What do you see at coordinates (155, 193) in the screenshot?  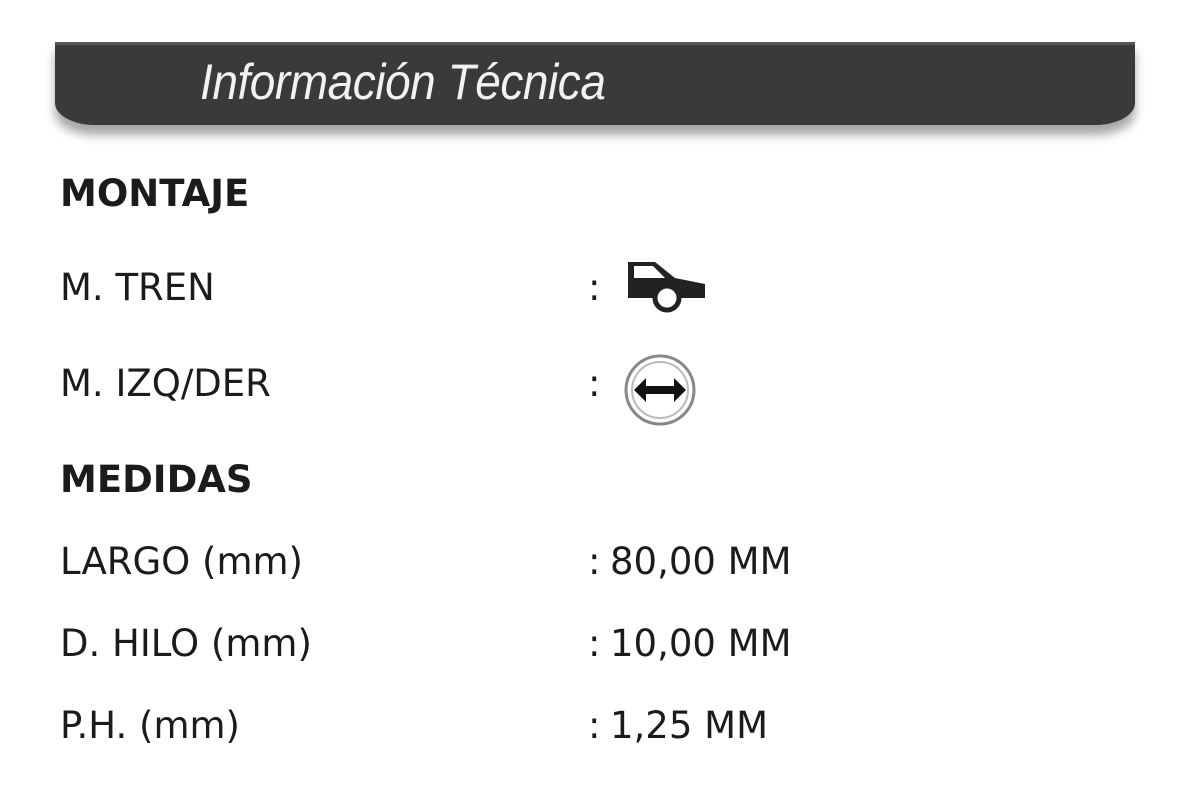 I see `montaje-heading: MONTAJE` at bounding box center [155, 193].